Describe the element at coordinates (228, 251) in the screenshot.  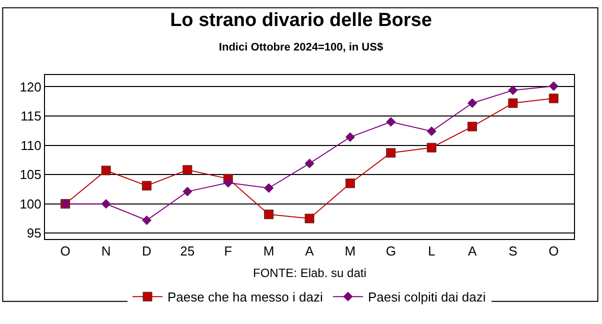
I see `x-tick-label: F` at that location.